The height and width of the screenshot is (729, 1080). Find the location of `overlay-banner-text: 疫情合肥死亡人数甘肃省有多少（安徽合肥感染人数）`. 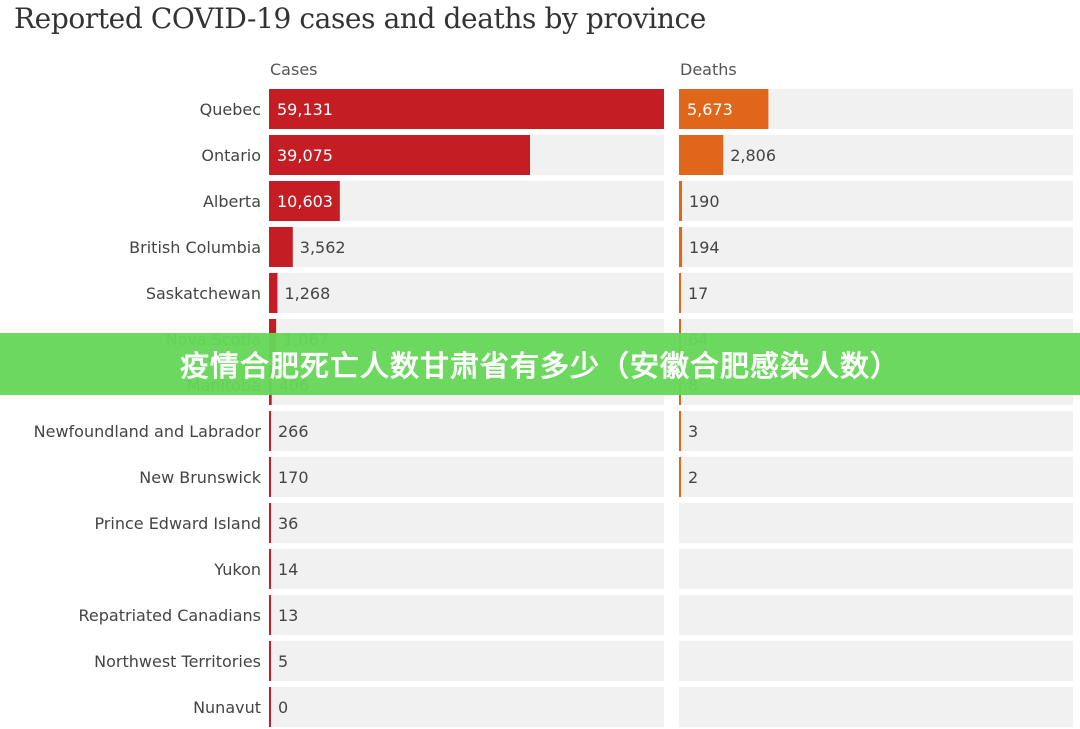

overlay-banner-text: 疫情合肥死亡人数甘肃省有多少（安徽合肥感染人数） is located at coordinates (539, 366).